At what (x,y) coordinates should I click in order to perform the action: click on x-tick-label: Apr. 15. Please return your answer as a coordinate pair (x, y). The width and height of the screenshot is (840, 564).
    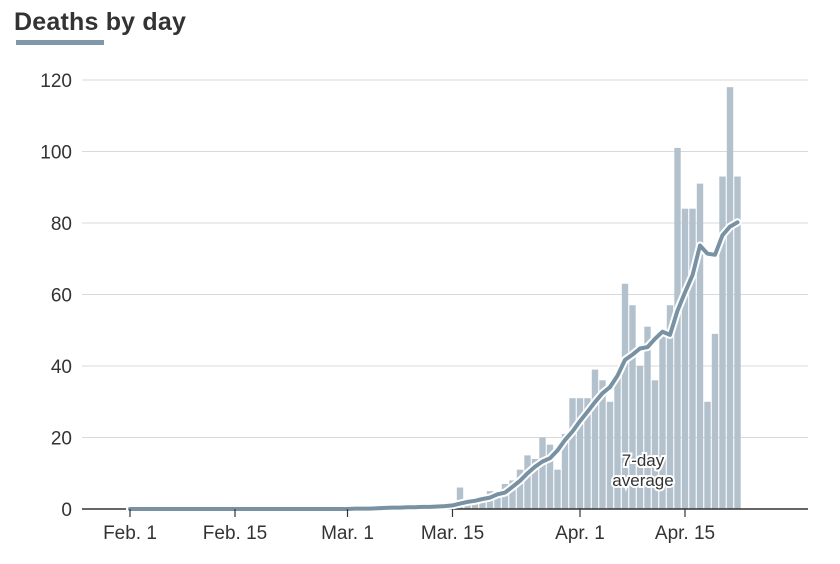
    Looking at the image, I should click on (685, 533).